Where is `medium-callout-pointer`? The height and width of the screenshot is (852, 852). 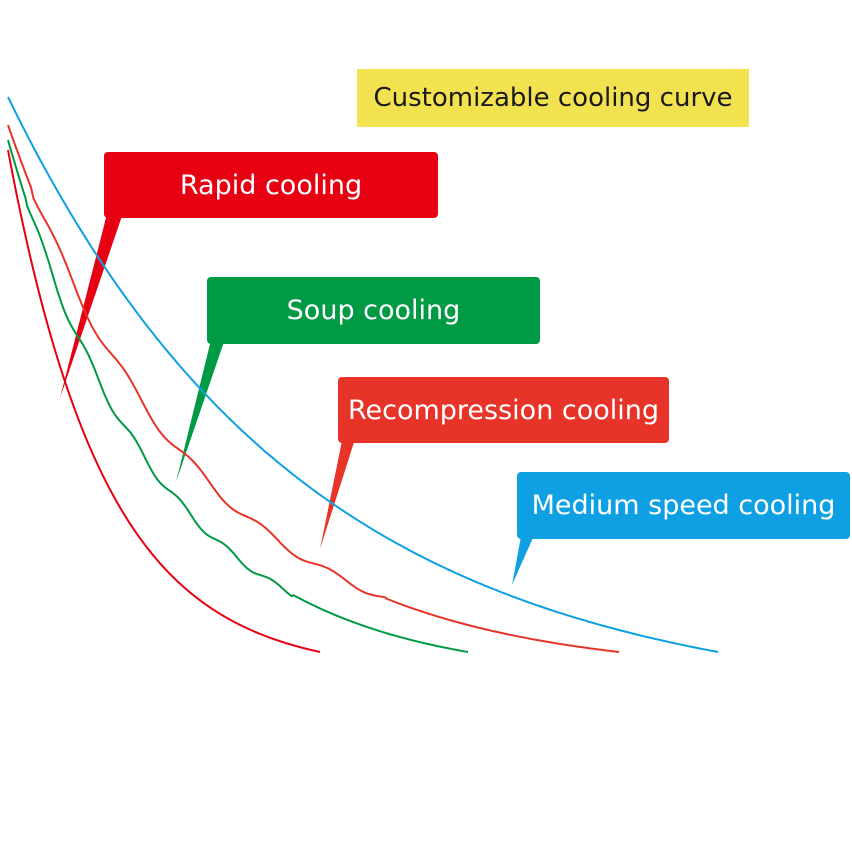 medium-callout-pointer is located at coordinates (524, 558).